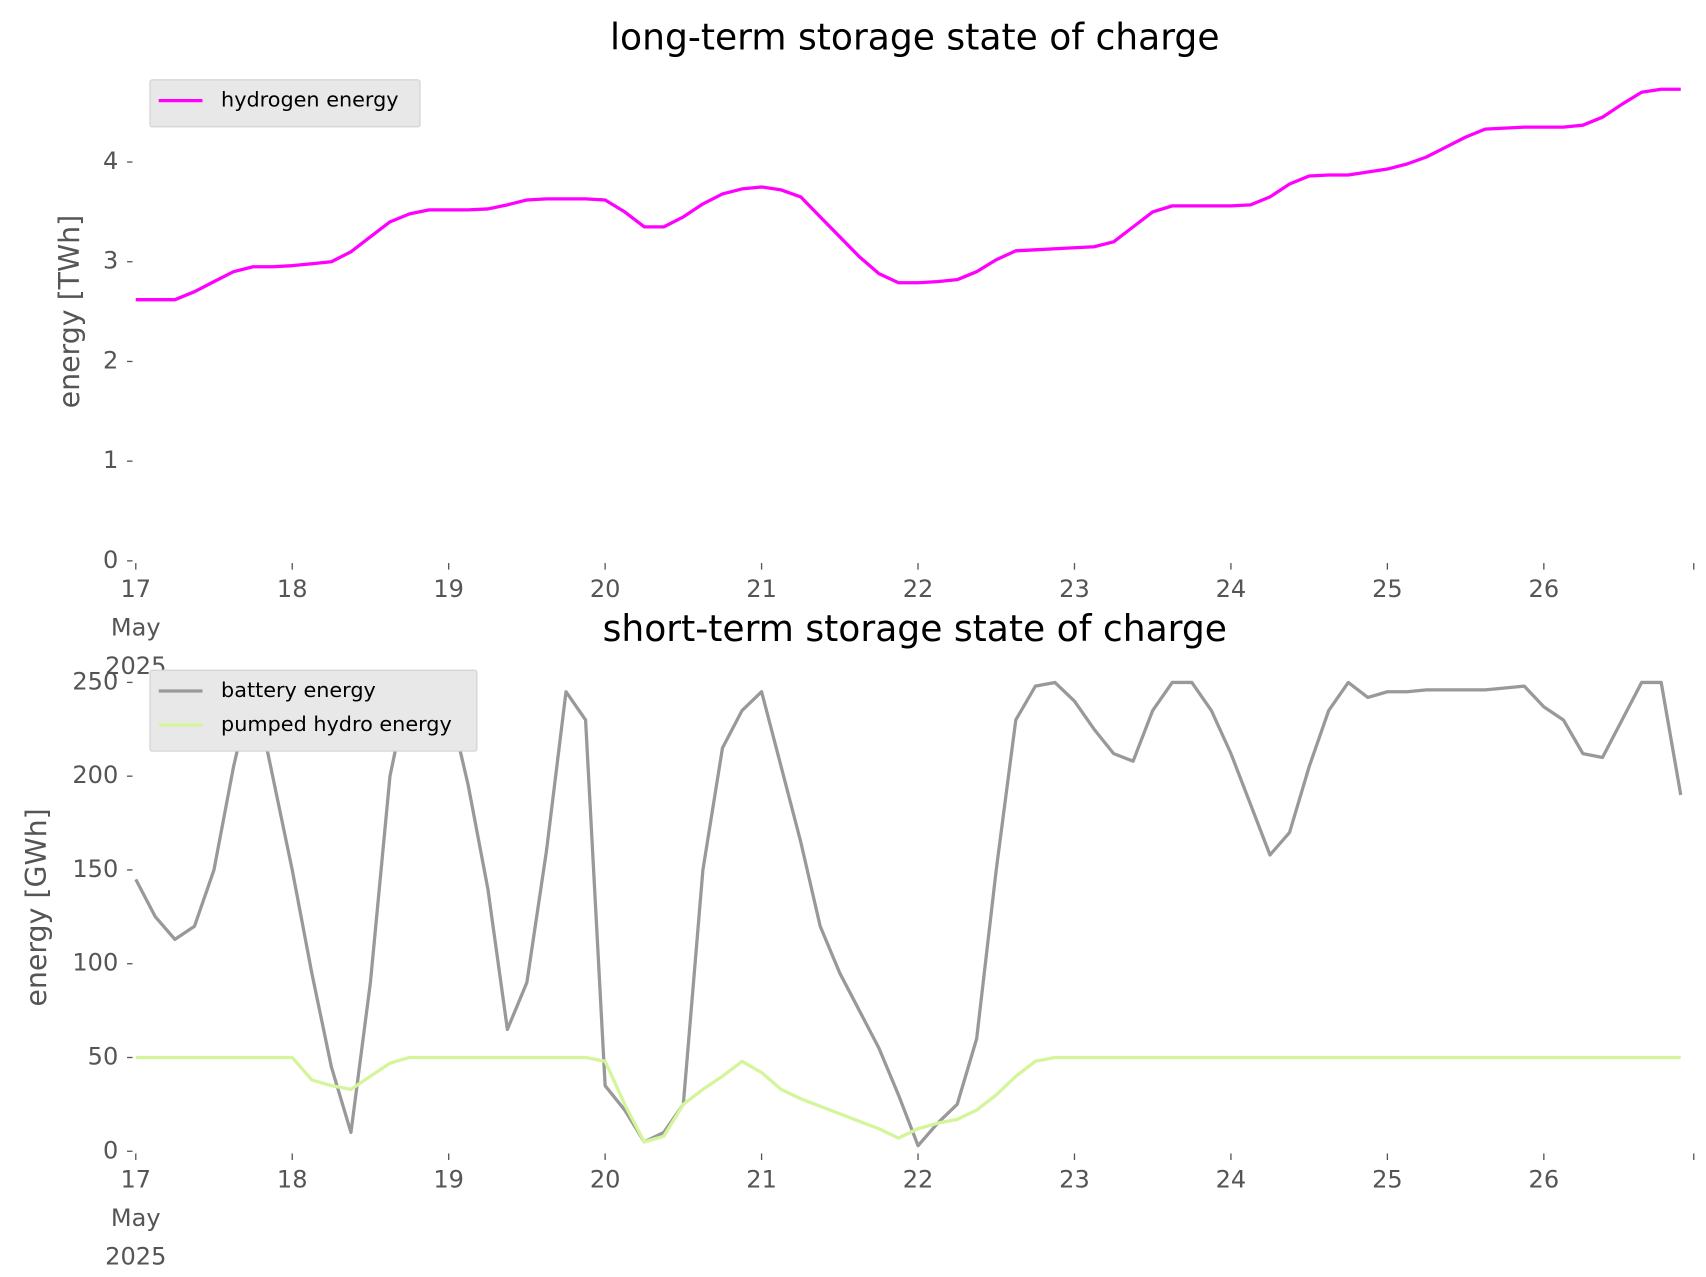 The width and height of the screenshot is (1706, 1277). I want to click on y-tick-label: 3, so click(110, 261).